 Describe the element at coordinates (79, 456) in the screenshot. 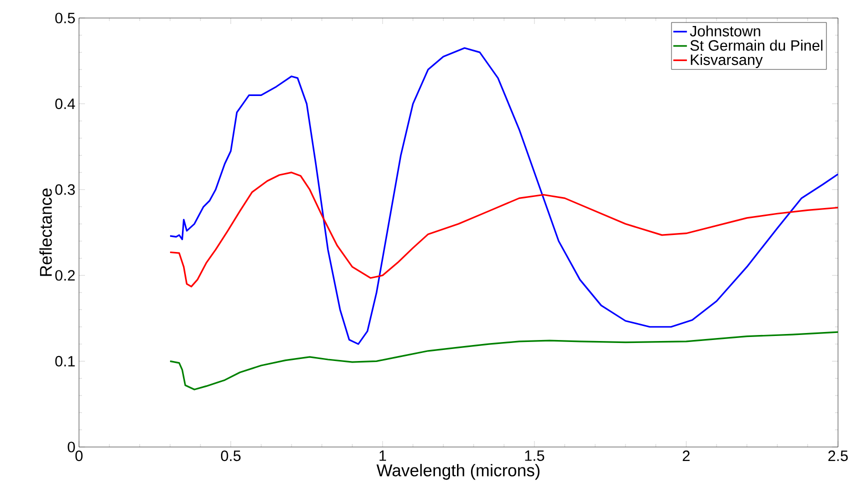

I see `x-tick-label: 0` at that location.